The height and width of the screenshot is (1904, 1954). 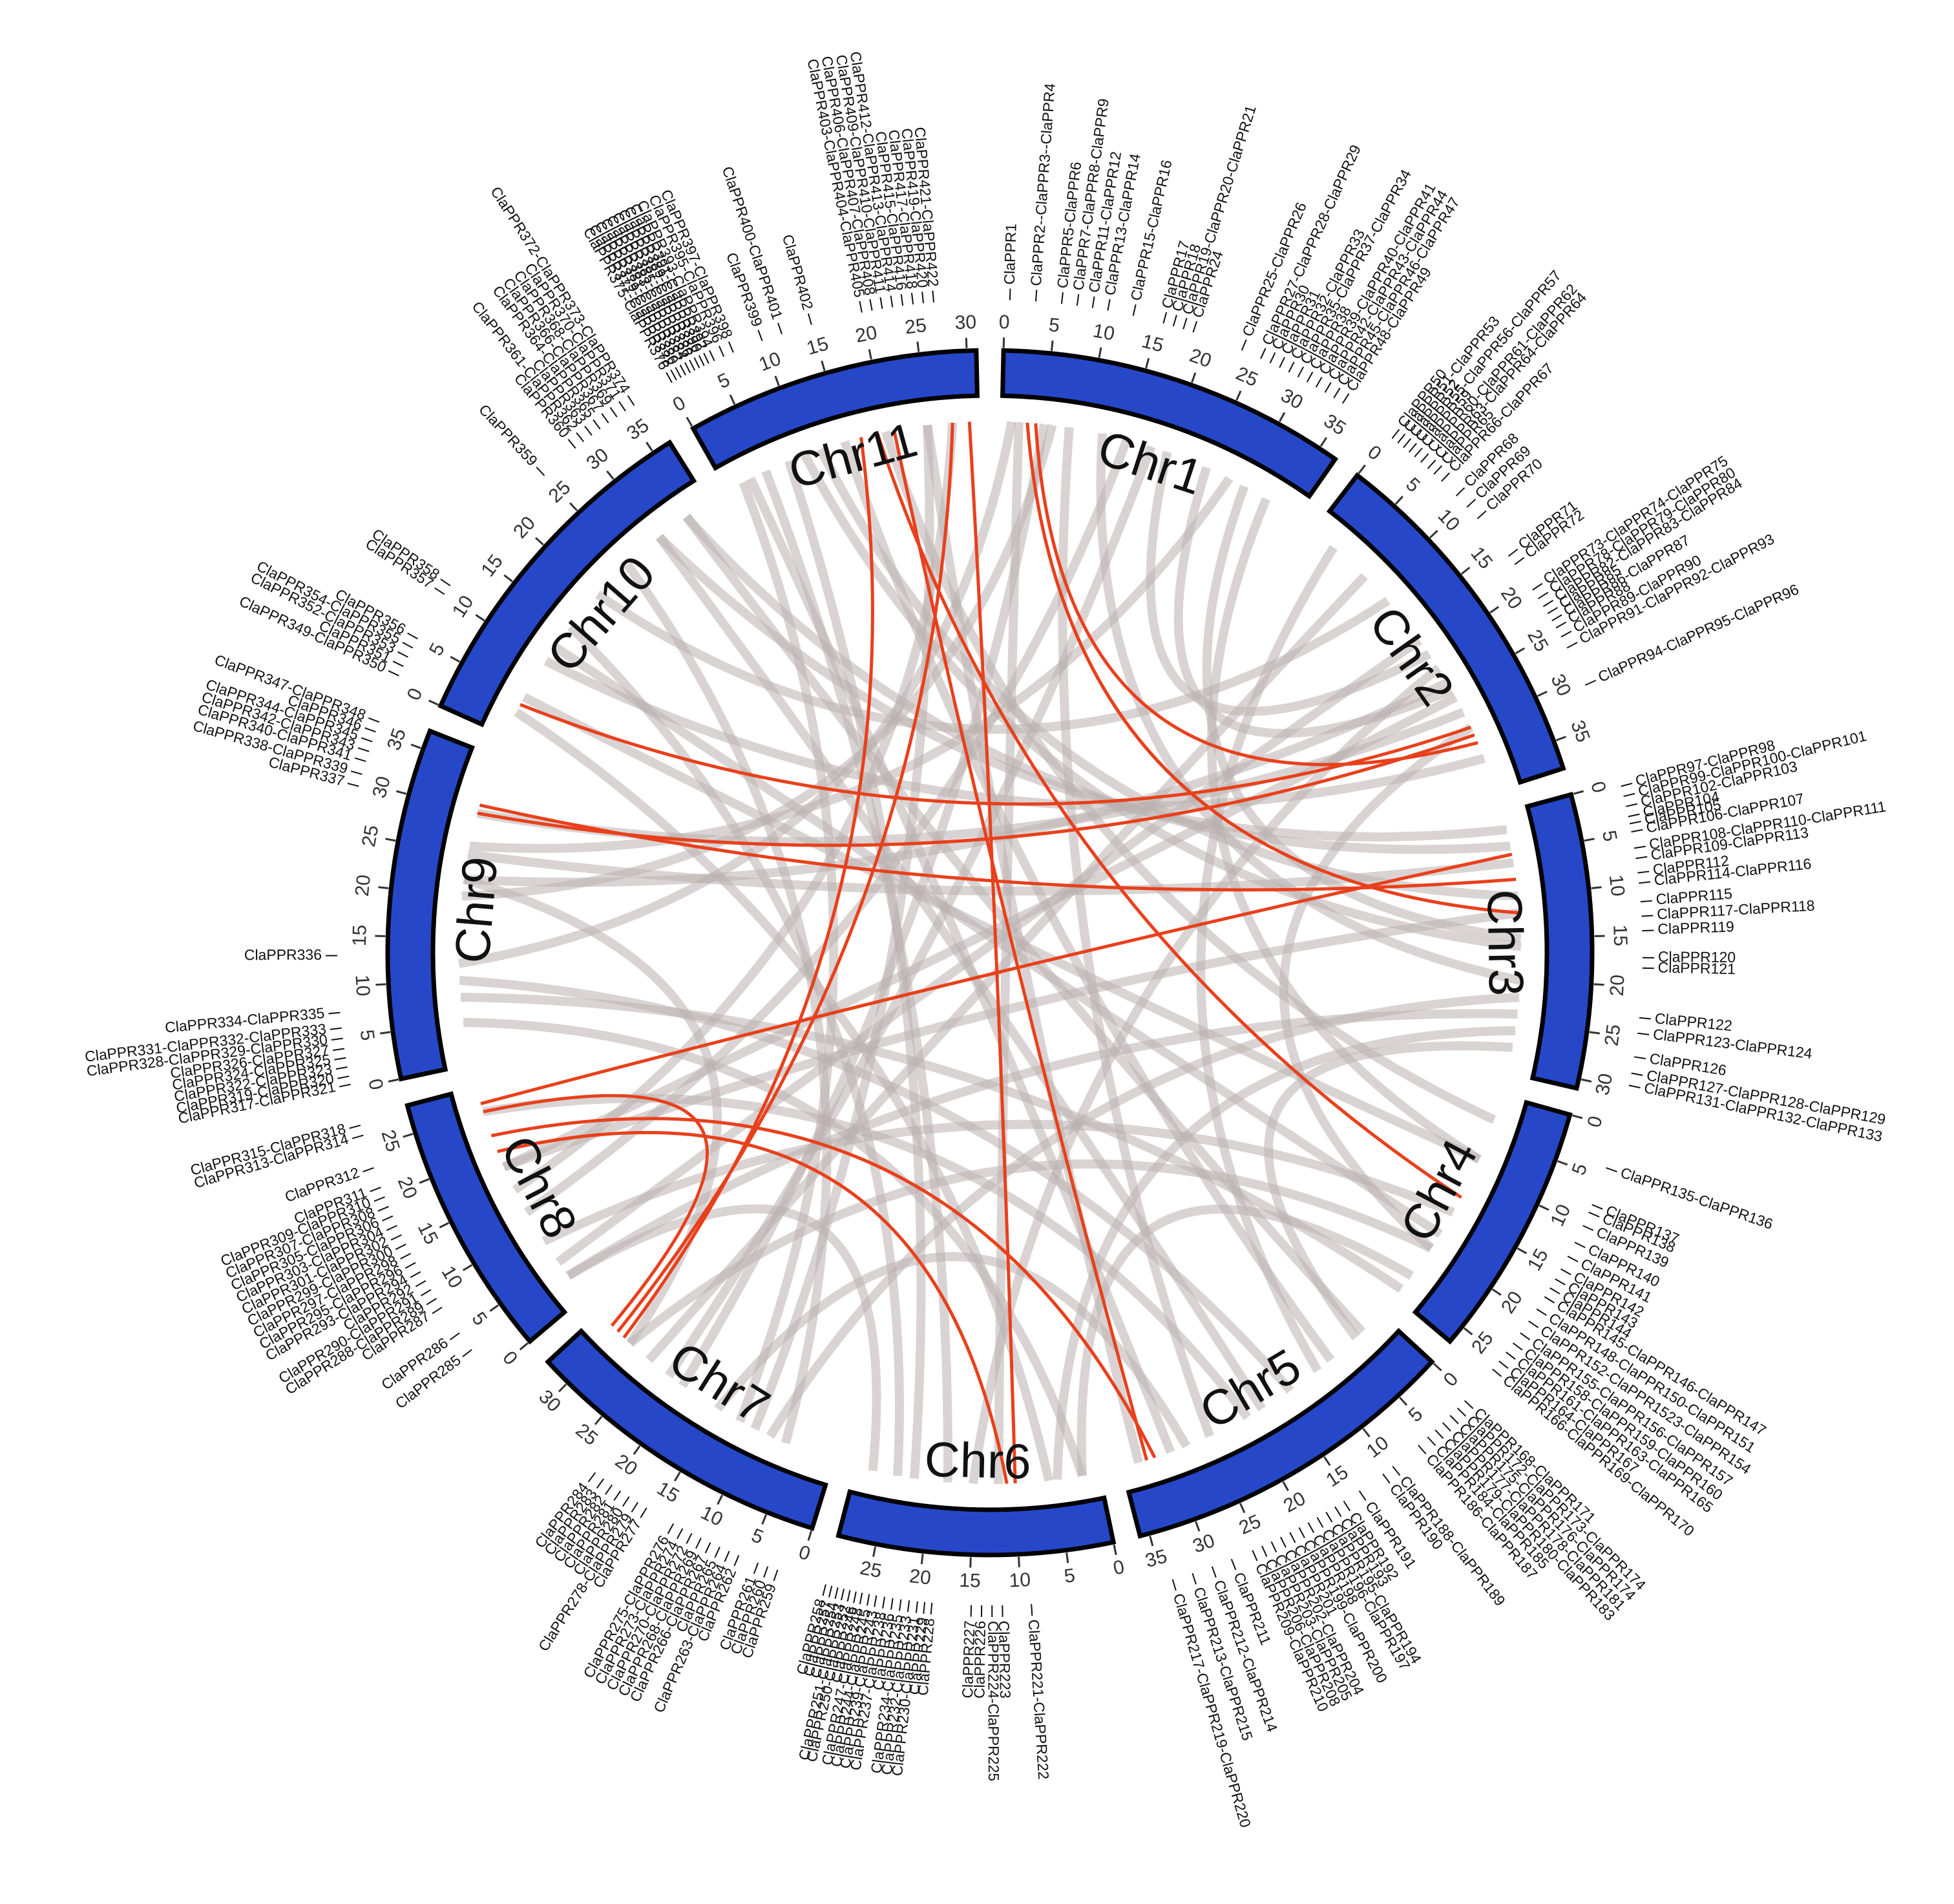 I want to click on gene-label: ClaPPR402, so click(x=798, y=272).